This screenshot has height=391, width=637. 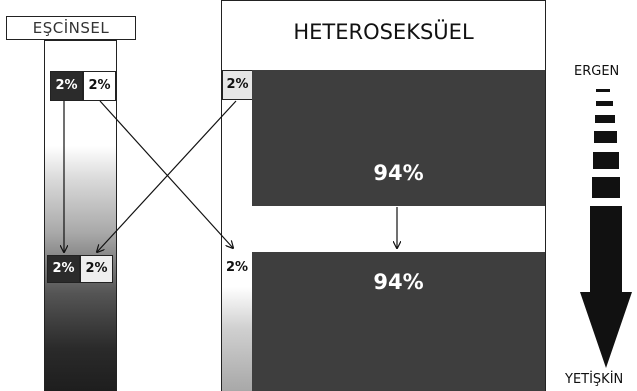 I want to click on legend-bottom-label: YETİŞKİN, so click(x=594, y=379).